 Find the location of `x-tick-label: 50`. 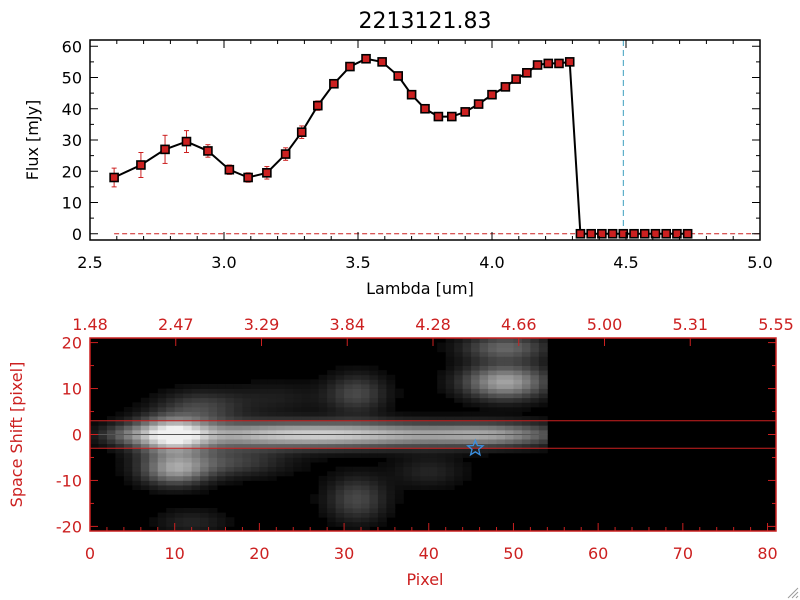

x-tick-label: 50 is located at coordinates (513, 553).